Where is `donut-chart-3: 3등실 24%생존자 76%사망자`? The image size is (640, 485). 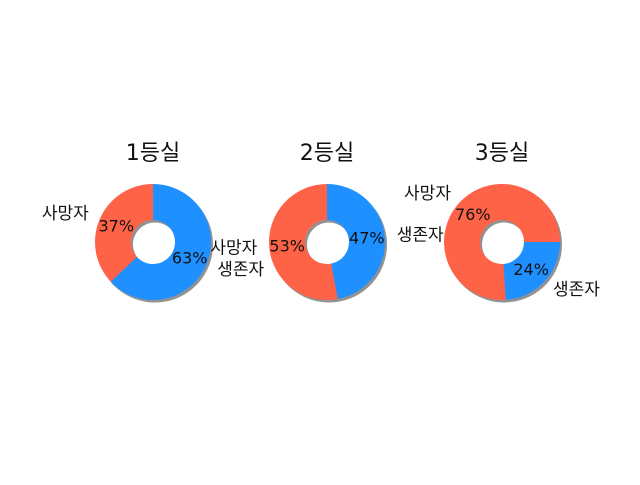
donut-chart-3: 3등실 24%생존자 76%사망자 is located at coordinates (502, 222).